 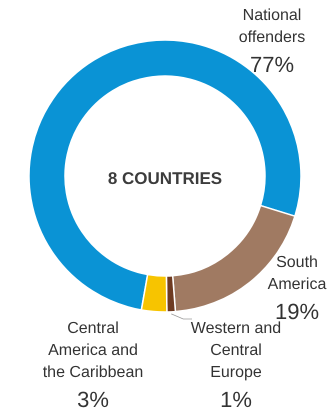 I want to click on data-label: 77%, so click(x=272, y=64).